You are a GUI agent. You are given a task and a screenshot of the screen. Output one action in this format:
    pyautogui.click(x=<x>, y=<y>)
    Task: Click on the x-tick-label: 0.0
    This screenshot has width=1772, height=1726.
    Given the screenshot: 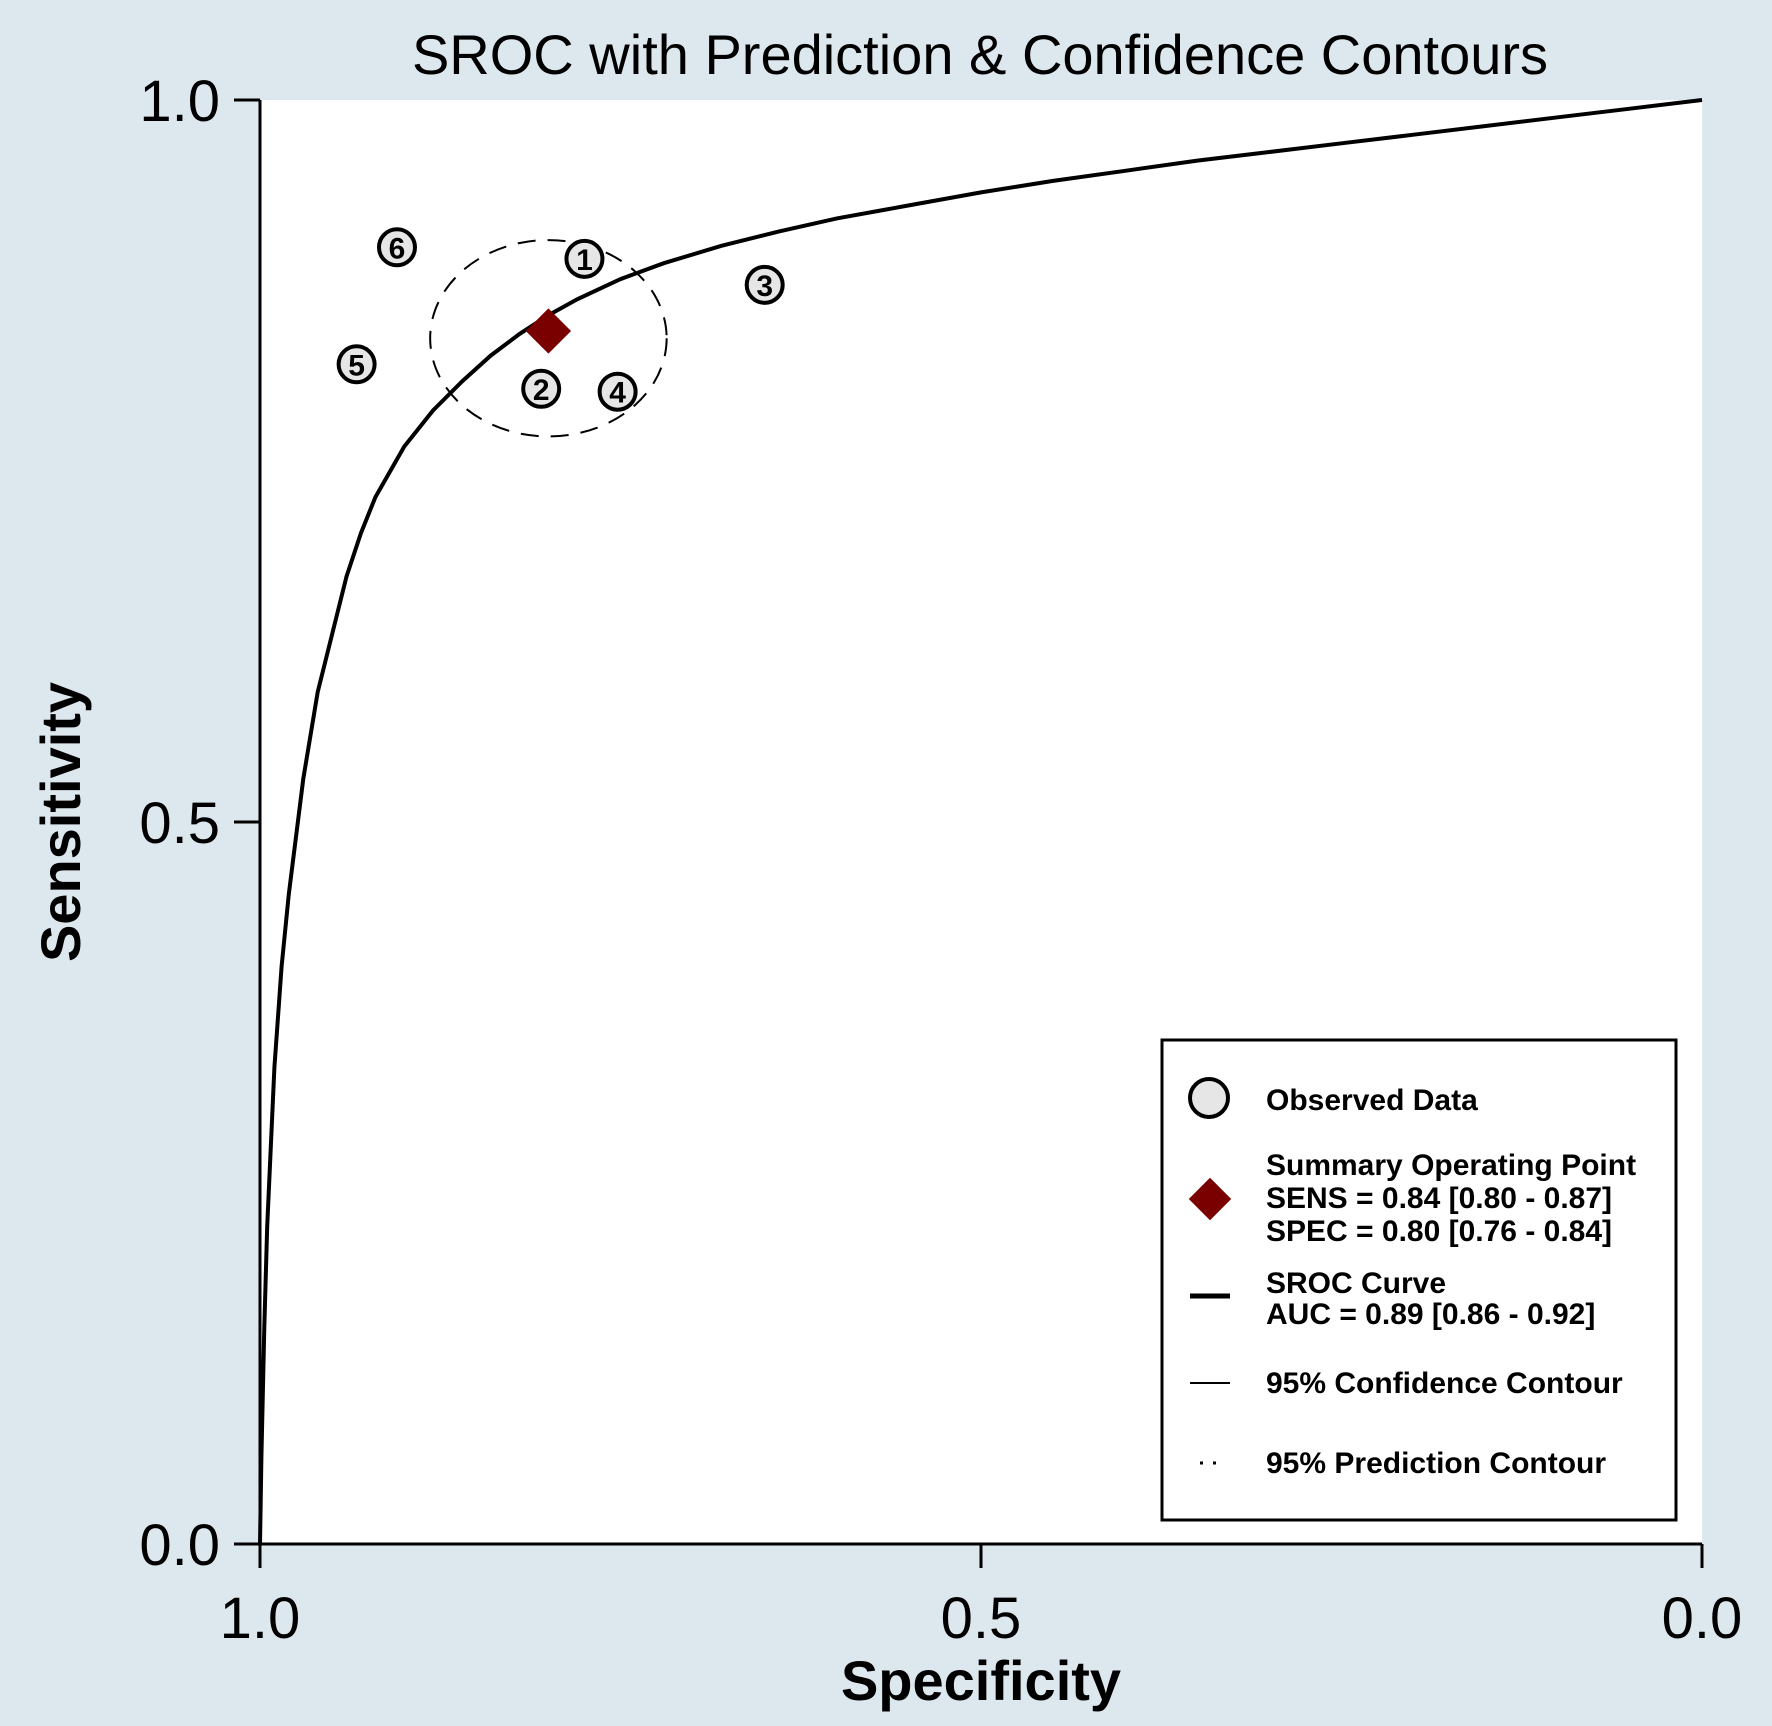 What is the action you would take?
    pyautogui.click(x=1702, y=1618)
    